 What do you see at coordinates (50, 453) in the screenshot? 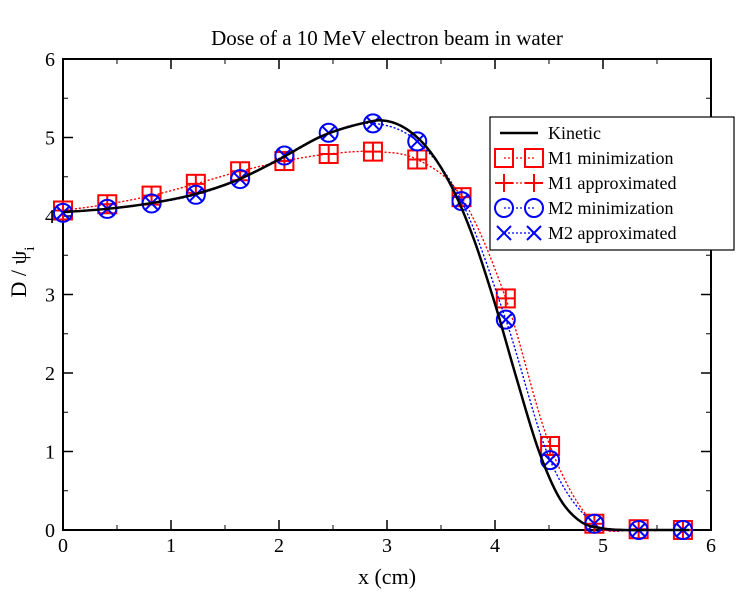
I see `y-tick-label: 1` at bounding box center [50, 453].